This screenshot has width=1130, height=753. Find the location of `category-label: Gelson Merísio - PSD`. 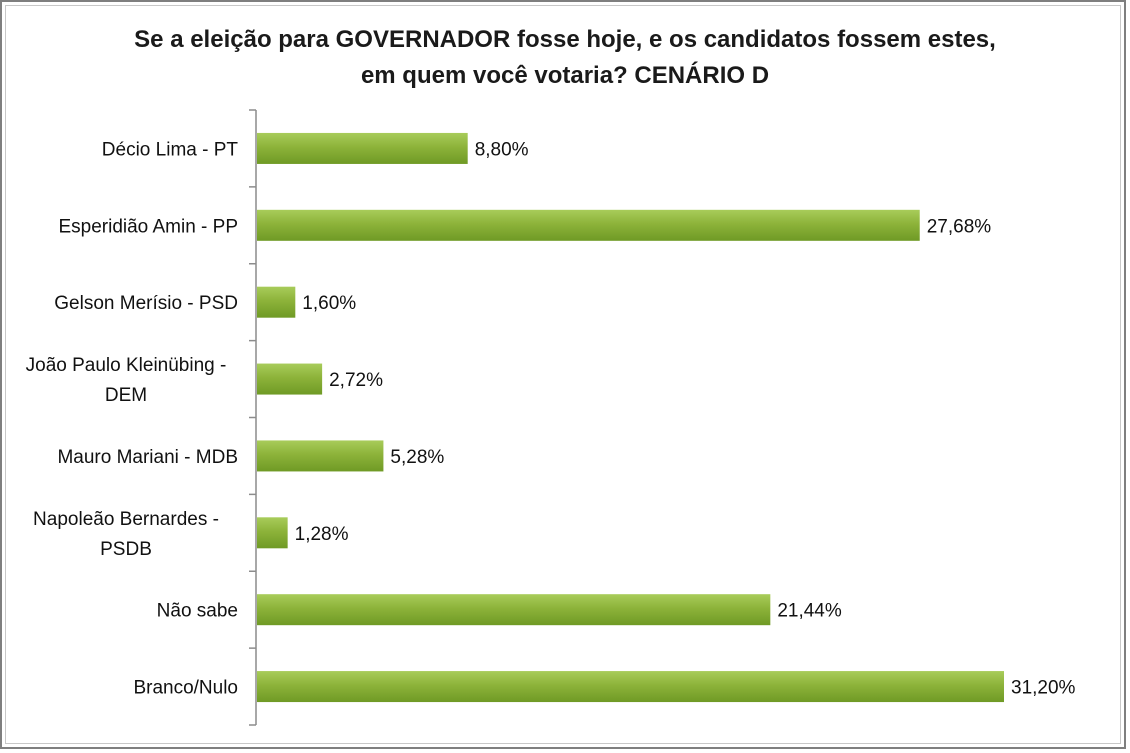

category-label: Gelson Merísio - PSD is located at coordinates (146, 303).